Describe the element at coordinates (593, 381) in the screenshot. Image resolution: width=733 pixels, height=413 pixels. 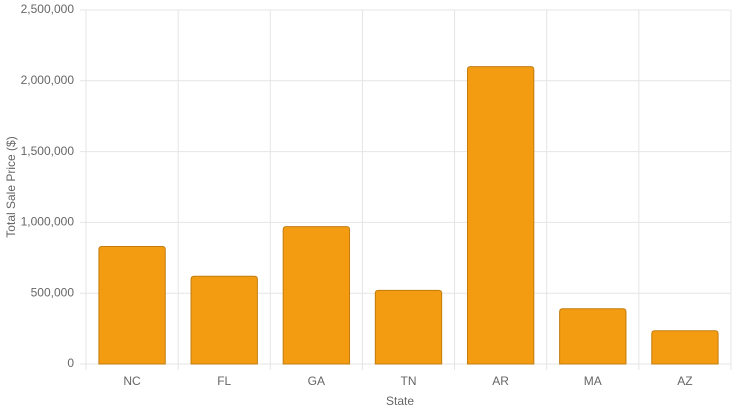
I see `x-tick-label: MA` at that location.